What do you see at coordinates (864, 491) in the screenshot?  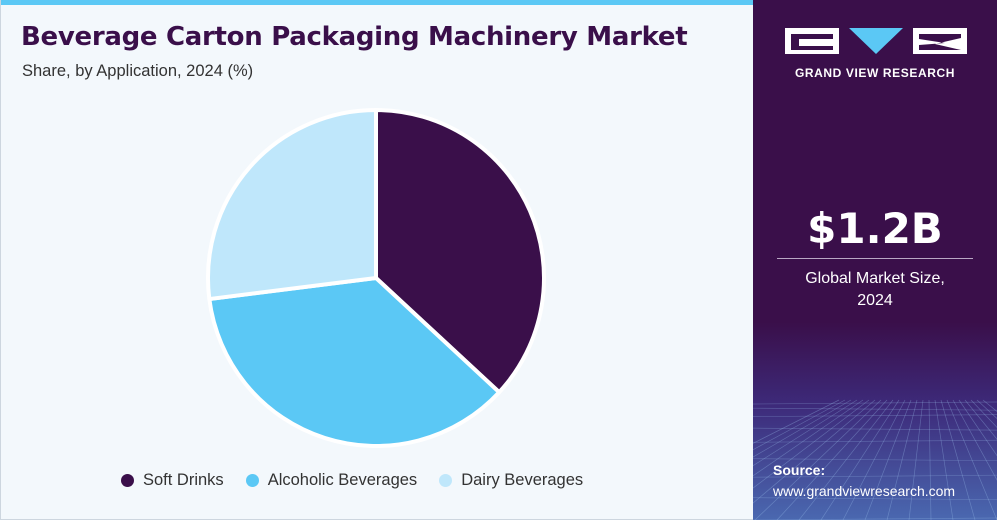 I see `source-url: www.grandviewresearch.com` at bounding box center [864, 491].